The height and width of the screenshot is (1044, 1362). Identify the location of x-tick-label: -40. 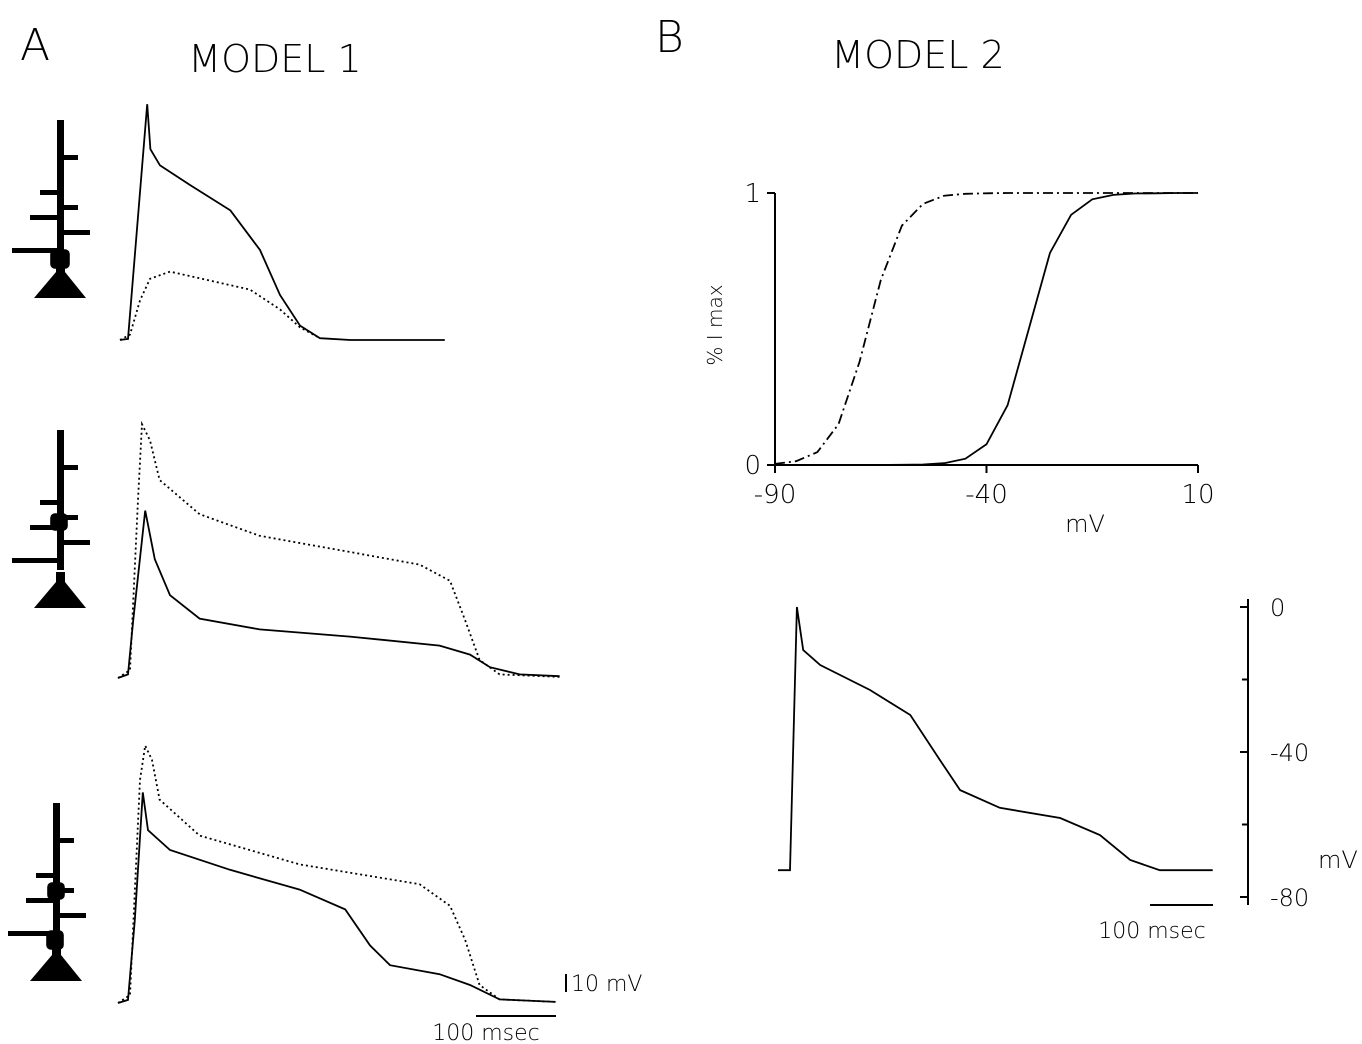
(986, 495).